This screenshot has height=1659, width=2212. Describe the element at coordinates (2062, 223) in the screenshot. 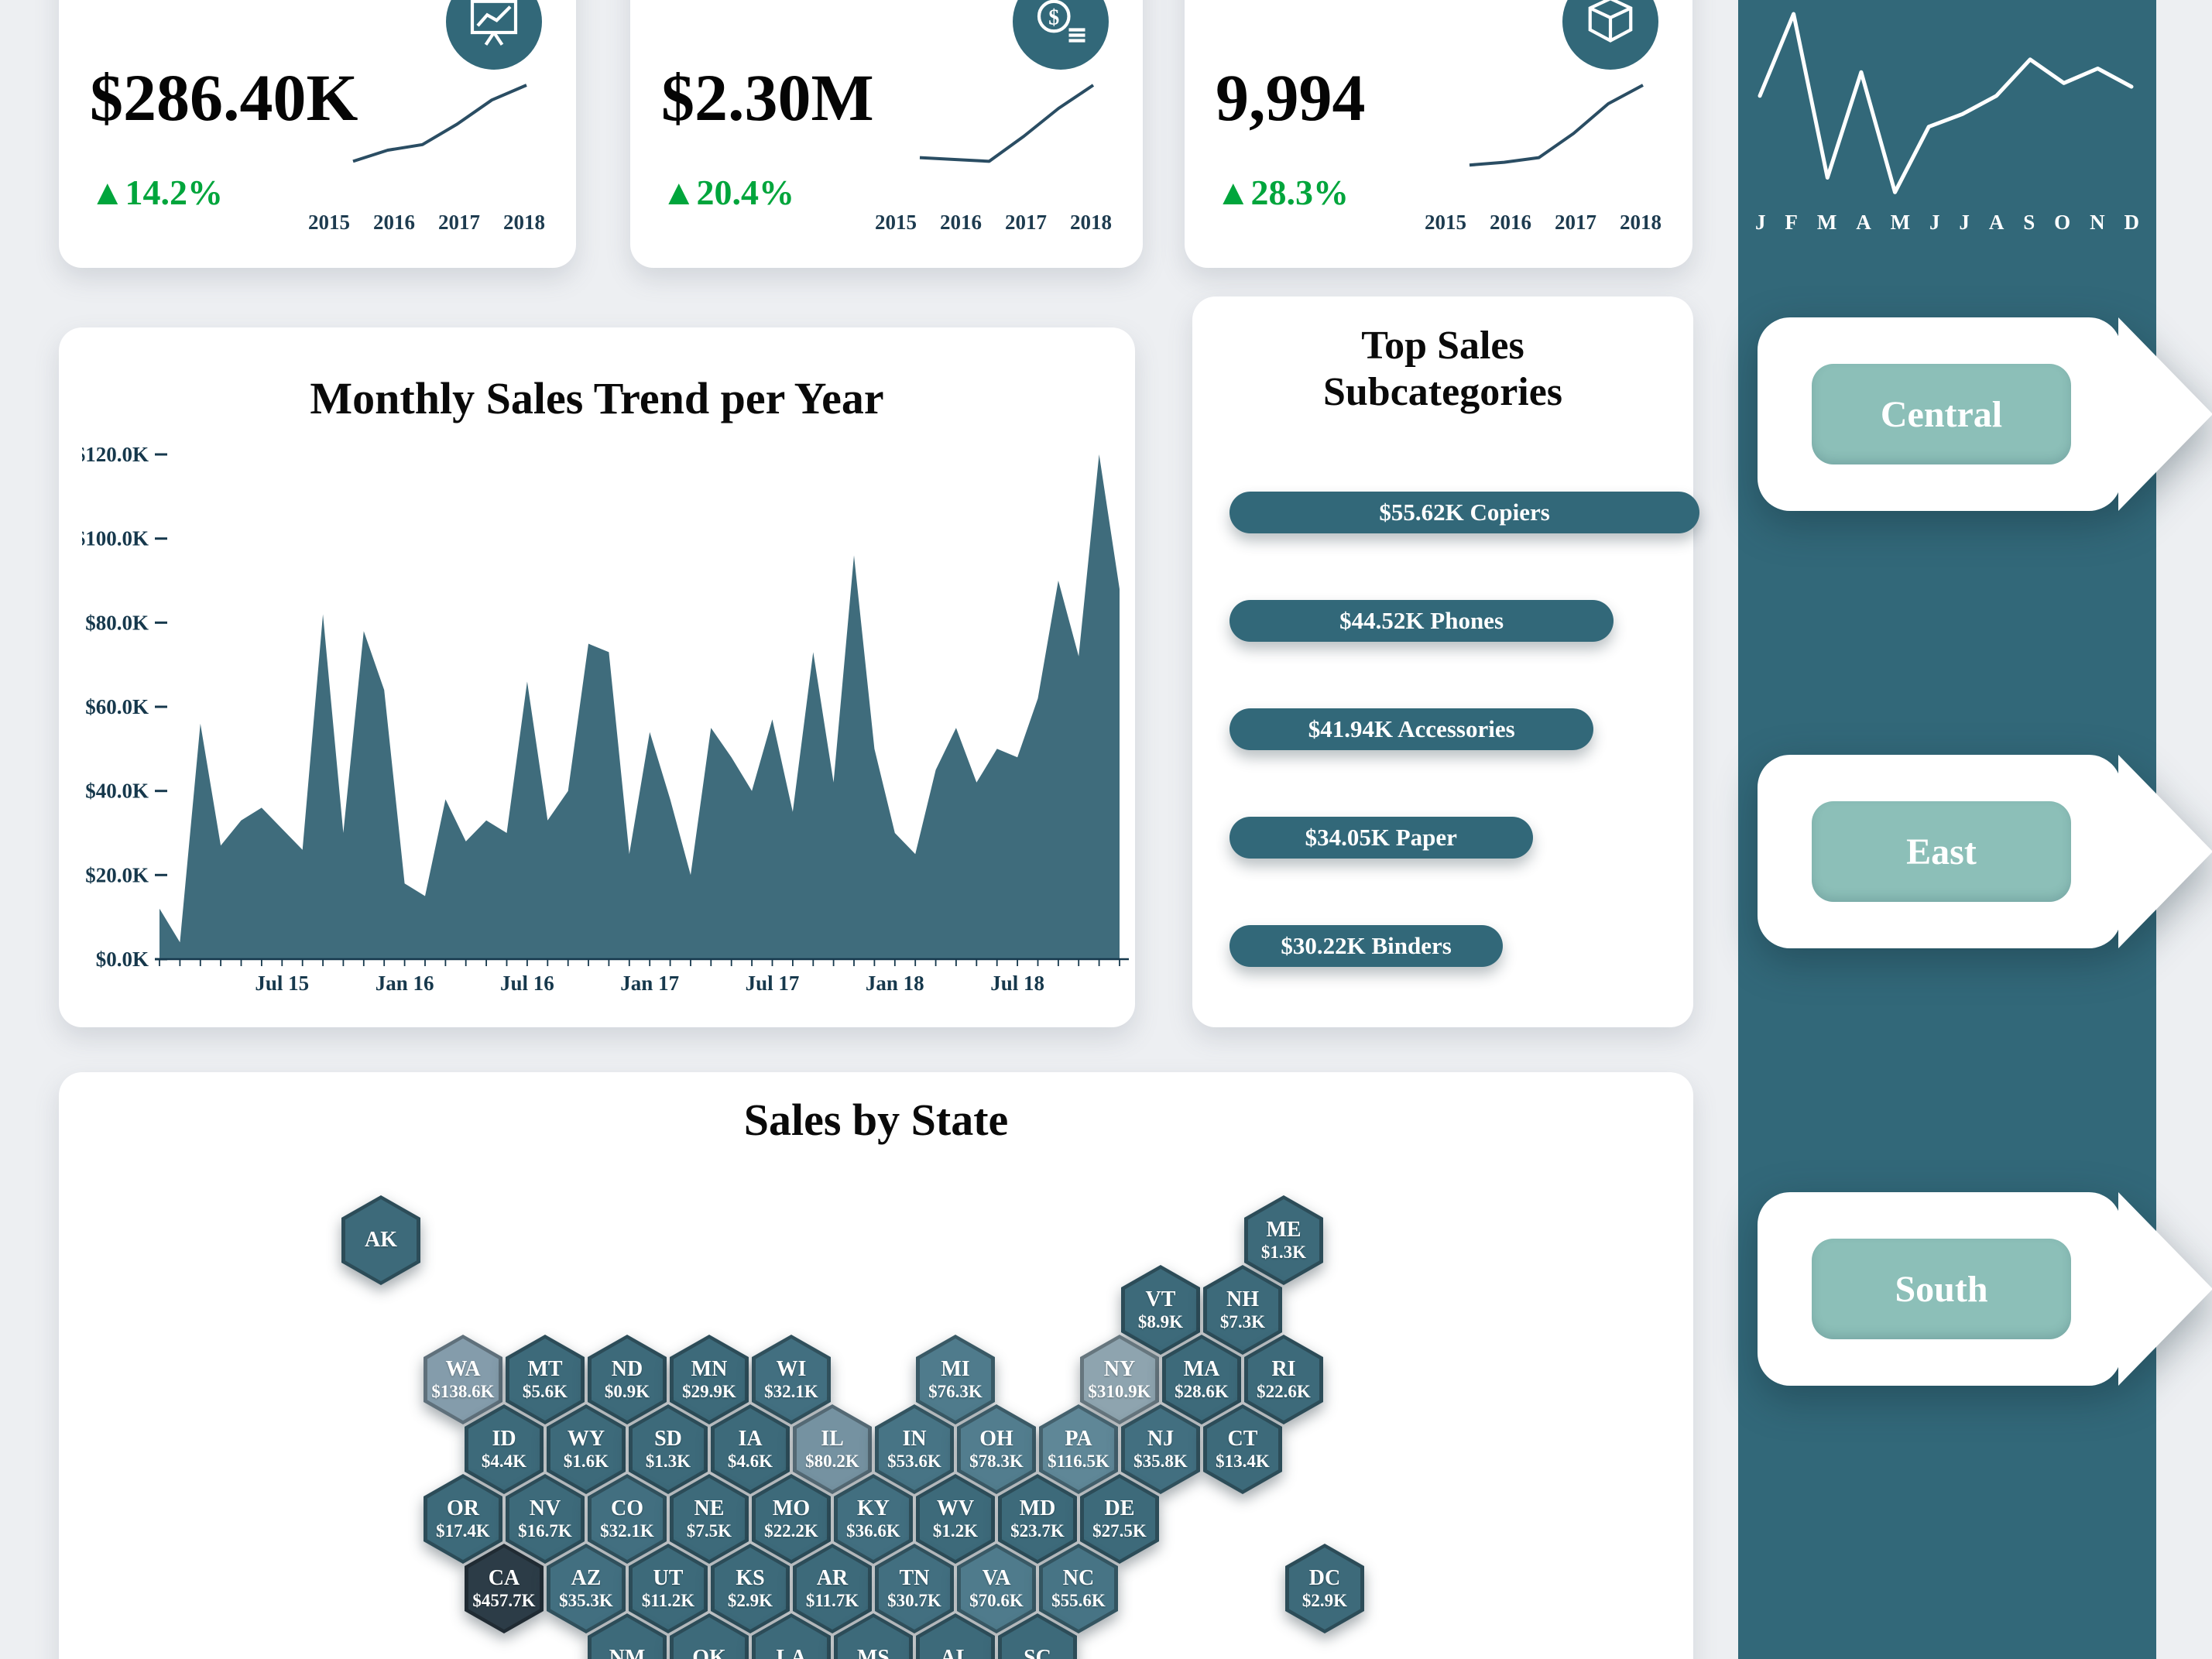

I see `month-letter: O` at that location.